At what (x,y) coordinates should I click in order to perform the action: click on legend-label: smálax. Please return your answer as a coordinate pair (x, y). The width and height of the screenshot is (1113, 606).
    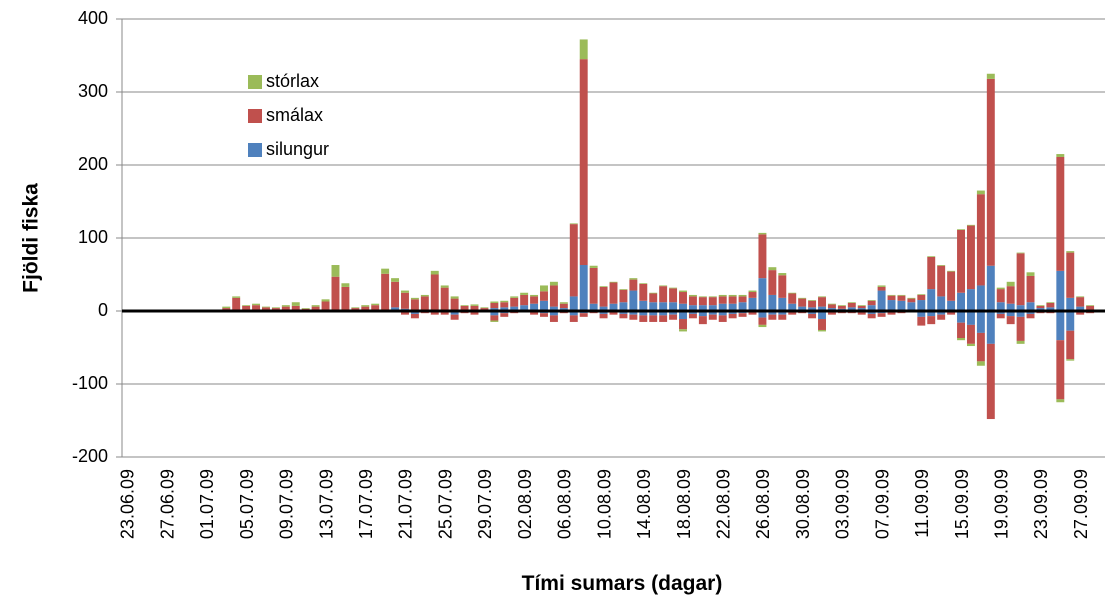
    Looking at the image, I should click on (294, 115).